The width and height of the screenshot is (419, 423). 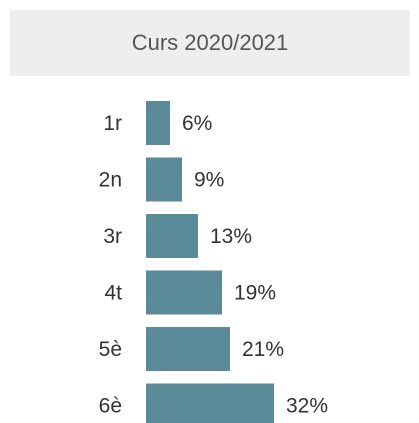 I want to click on value-label: 9%, so click(x=209, y=180).